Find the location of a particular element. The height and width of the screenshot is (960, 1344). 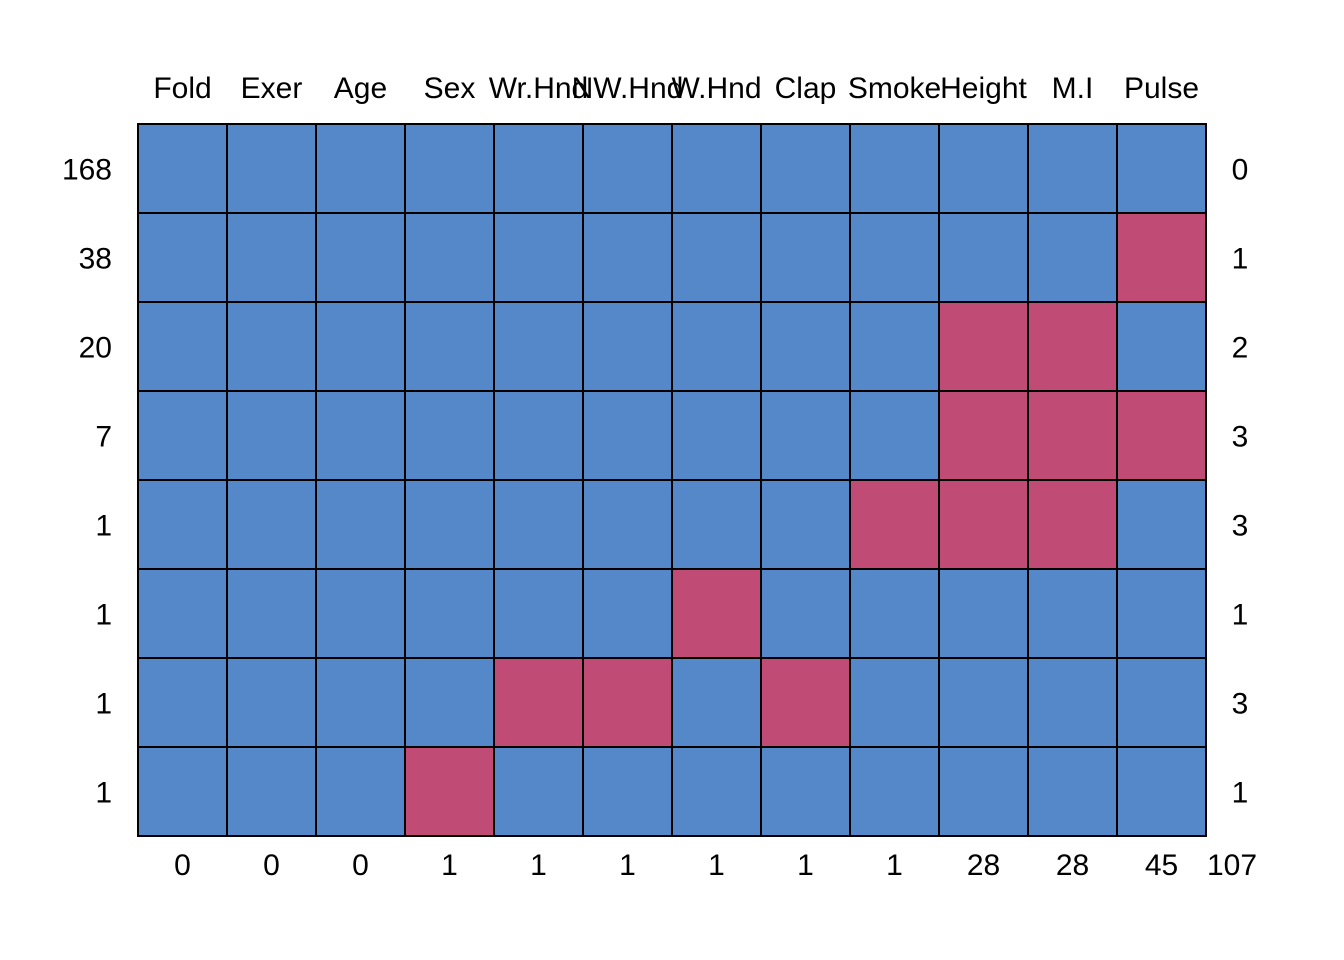

pattern-count-label: 20 is located at coordinates (95, 348).